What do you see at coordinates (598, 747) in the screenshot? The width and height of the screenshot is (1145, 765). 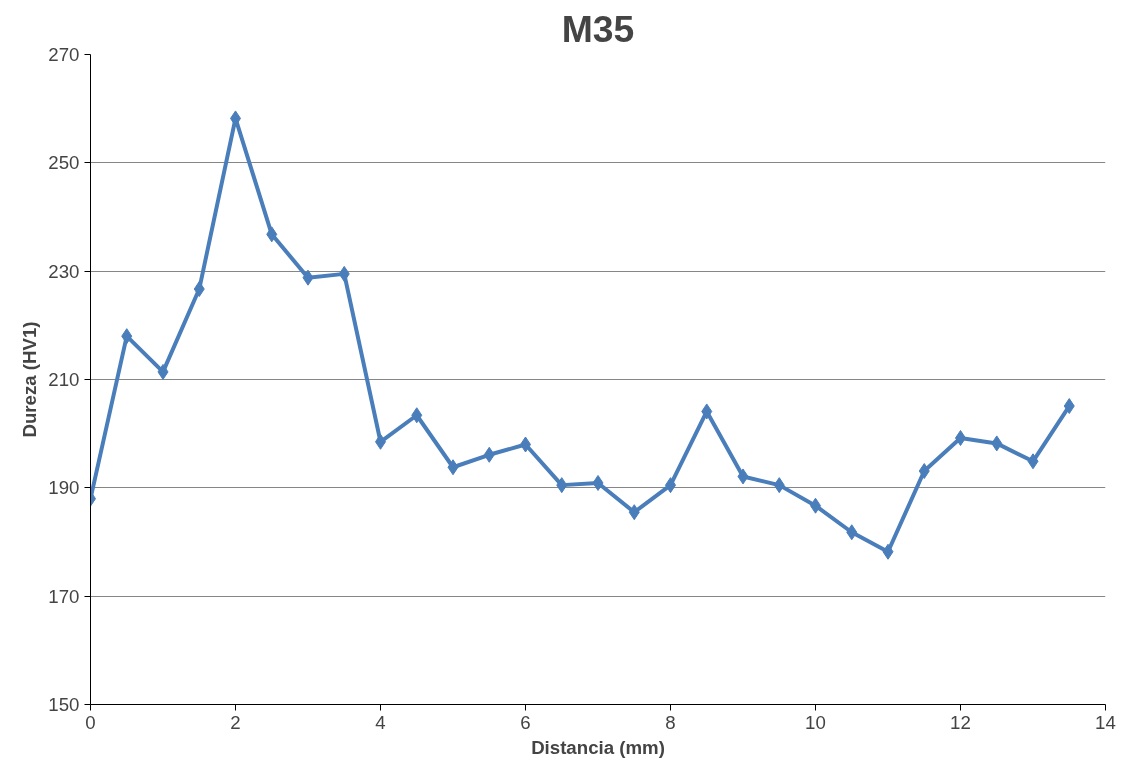 I see `x-axis-title: Distancia (mm)` at bounding box center [598, 747].